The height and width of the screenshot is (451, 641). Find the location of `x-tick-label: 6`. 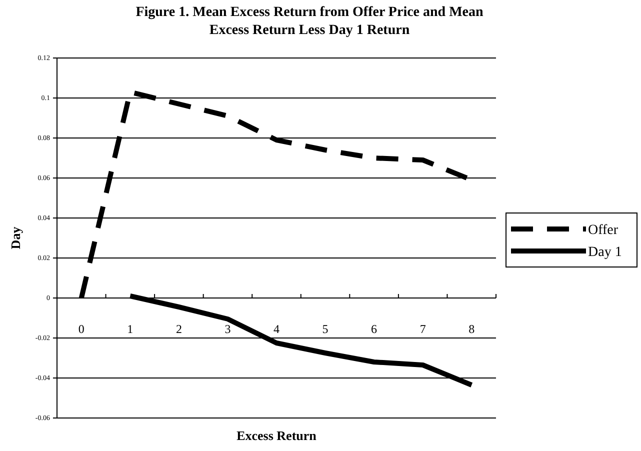

x-tick-label: 6 is located at coordinates (374, 329).